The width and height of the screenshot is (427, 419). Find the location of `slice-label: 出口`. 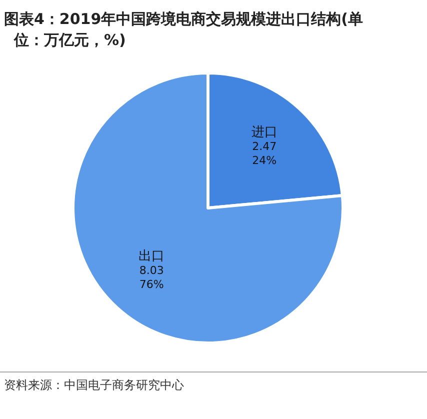

slice-label: 出口 is located at coordinates (151, 256).